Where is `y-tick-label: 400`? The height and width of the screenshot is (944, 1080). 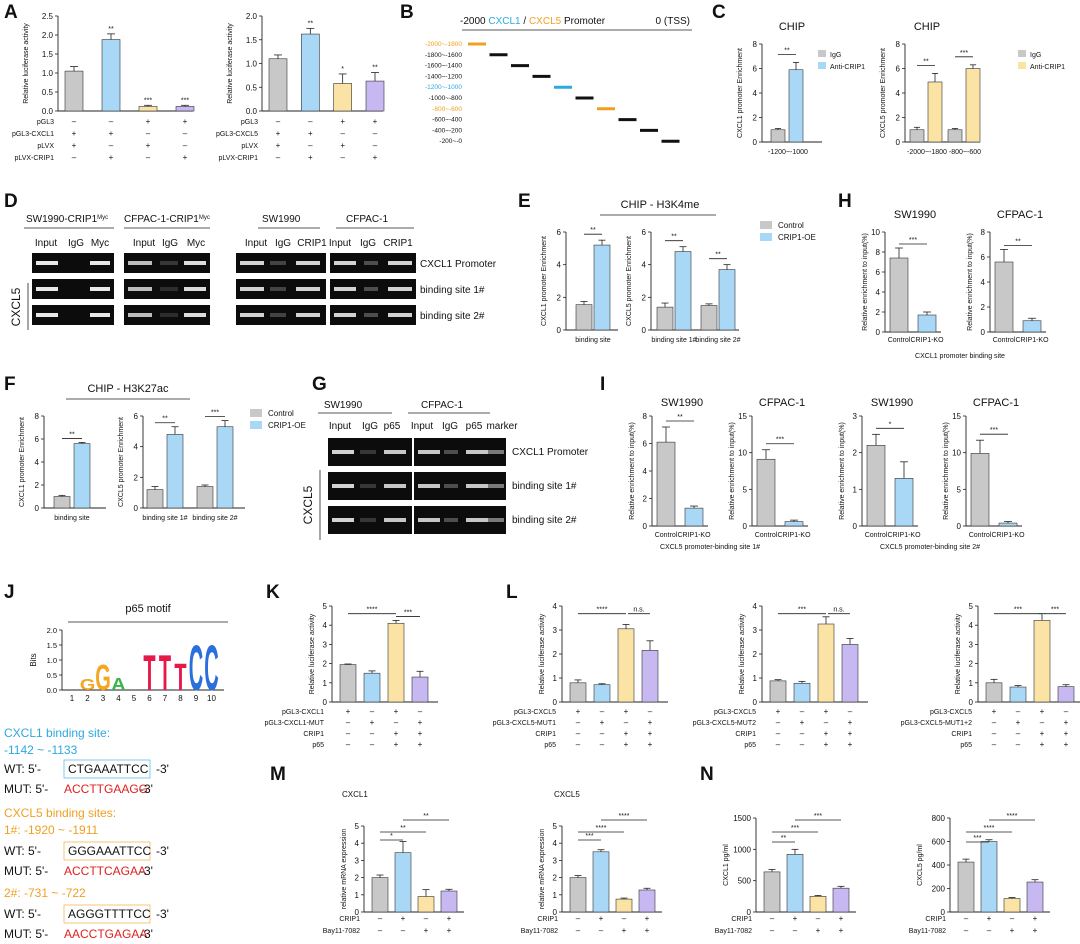 y-tick-label: 400 is located at coordinates (939, 865).